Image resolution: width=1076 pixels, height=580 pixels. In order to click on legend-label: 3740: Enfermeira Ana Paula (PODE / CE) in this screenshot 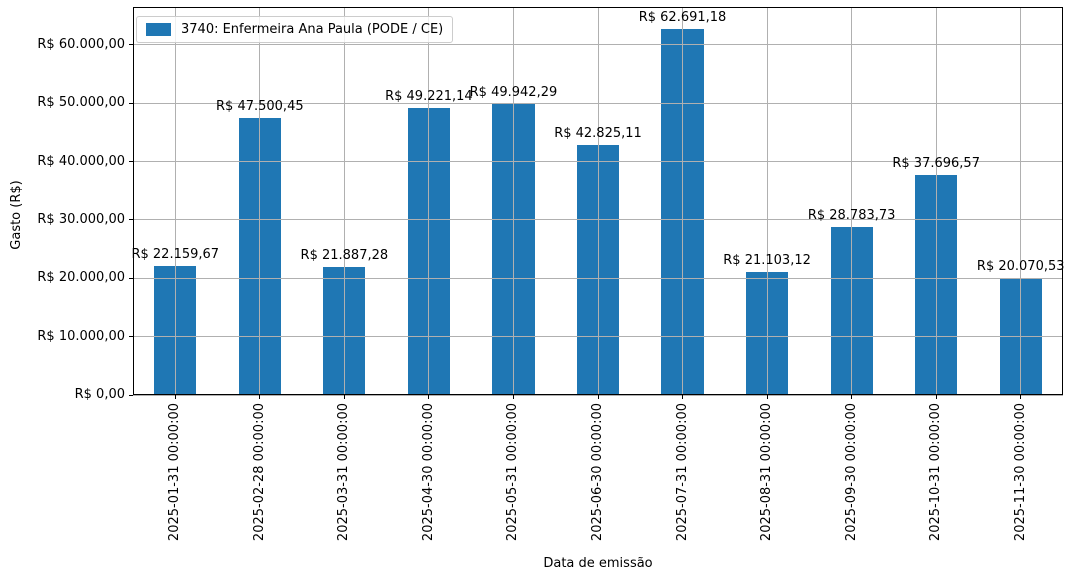, I will do `click(312, 29)`.